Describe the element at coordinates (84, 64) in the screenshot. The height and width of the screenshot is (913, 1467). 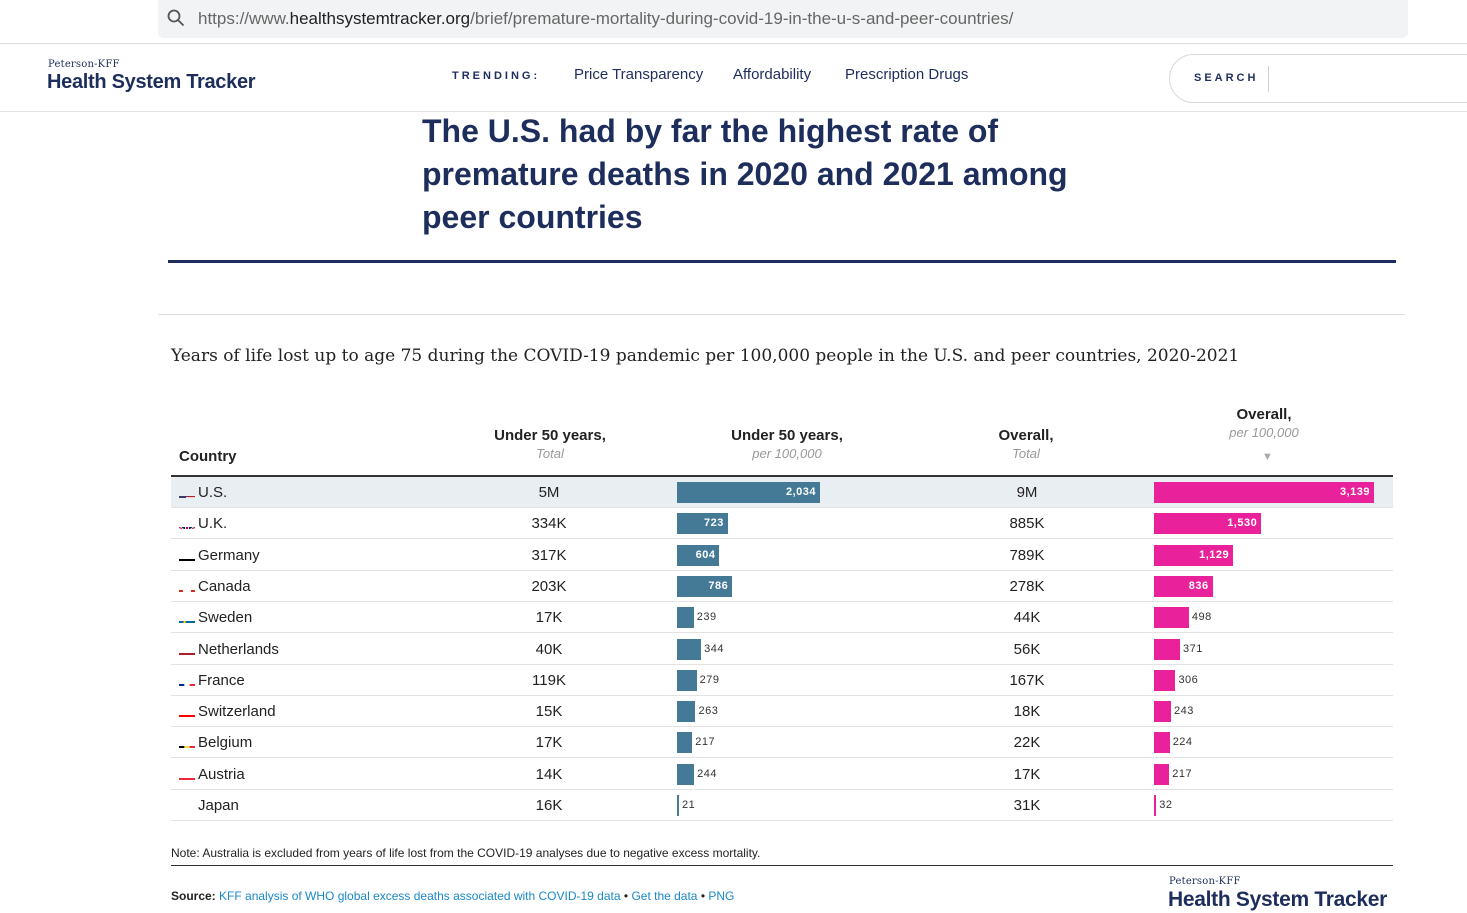
I see `logo-small-text: Peterson-KFF` at that location.